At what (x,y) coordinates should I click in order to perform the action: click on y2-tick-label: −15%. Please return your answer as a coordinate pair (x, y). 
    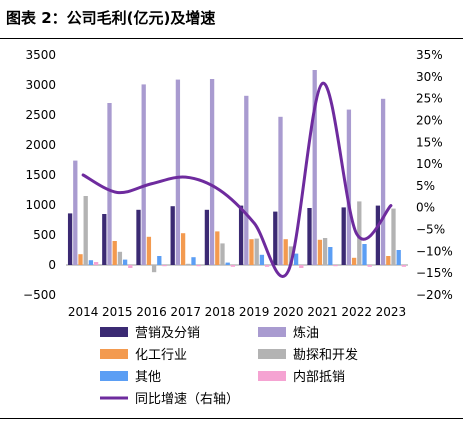
    Looking at the image, I should click on (434, 273).